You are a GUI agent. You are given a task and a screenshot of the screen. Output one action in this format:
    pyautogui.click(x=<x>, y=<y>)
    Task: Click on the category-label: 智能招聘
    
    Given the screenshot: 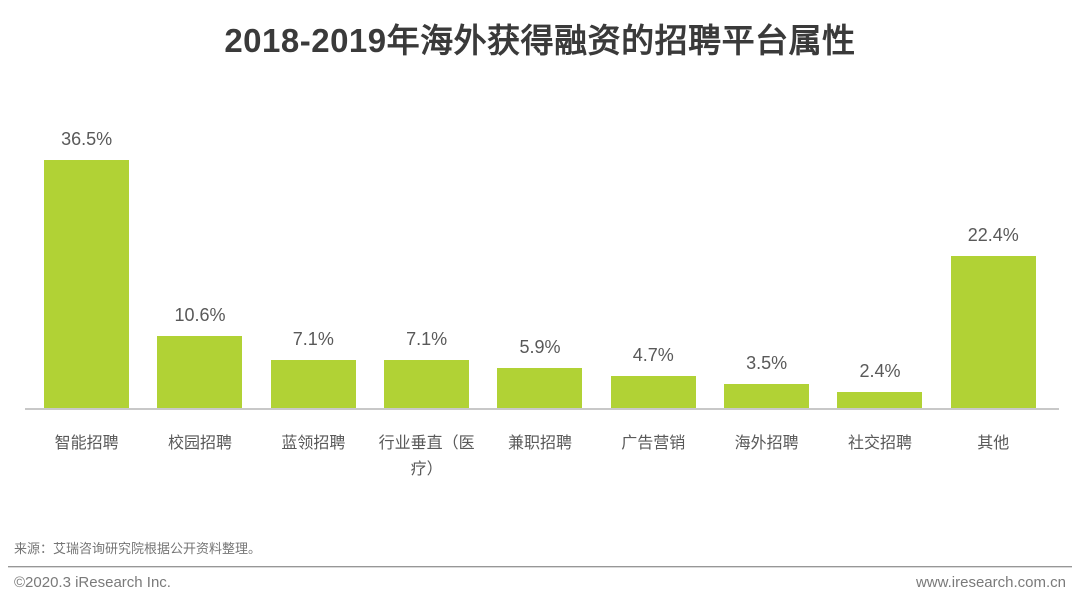 What is the action you would take?
    pyautogui.click(x=86, y=443)
    